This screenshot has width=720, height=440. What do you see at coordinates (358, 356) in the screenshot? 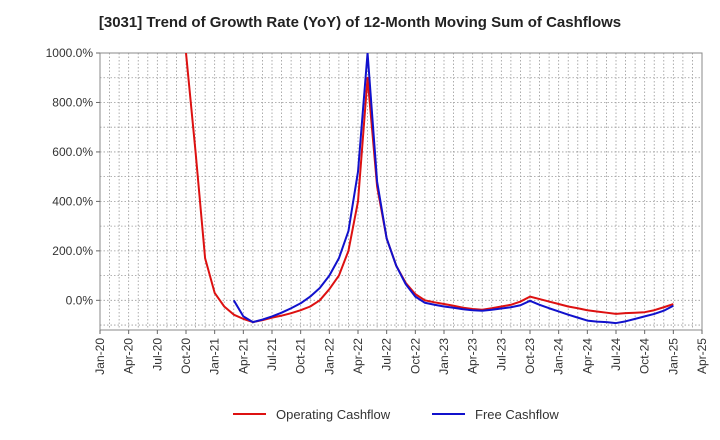
I see `x-tick-label: Apr-22` at bounding box center [358, 356].